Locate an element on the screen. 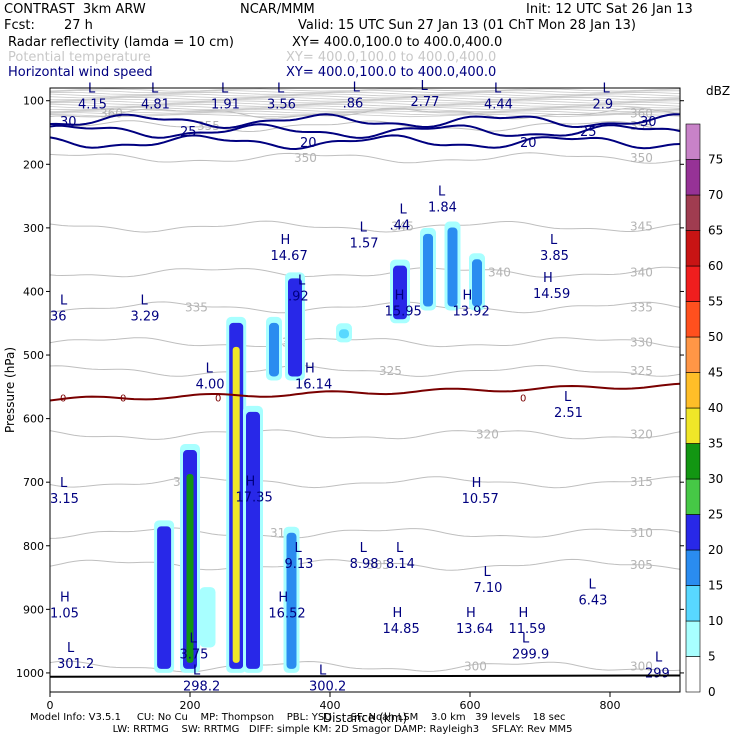 This screenshot has width=740, height=740. ground-line is located at coordinates (365, 676).